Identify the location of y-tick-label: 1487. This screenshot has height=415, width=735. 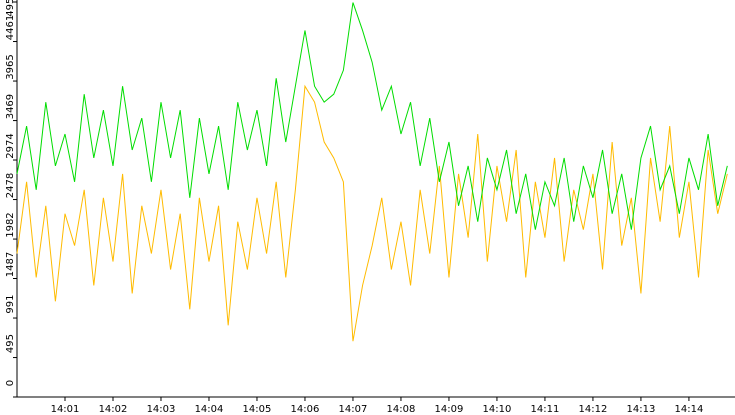
(10, 264).